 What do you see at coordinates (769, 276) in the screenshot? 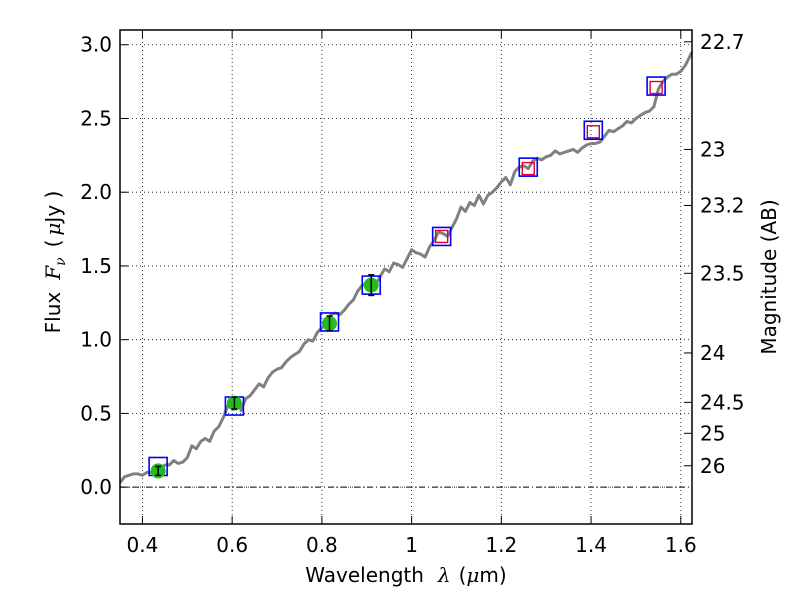
I see `y2-axis-title: Magnitude (AB)` at bounding box center [769, 276].